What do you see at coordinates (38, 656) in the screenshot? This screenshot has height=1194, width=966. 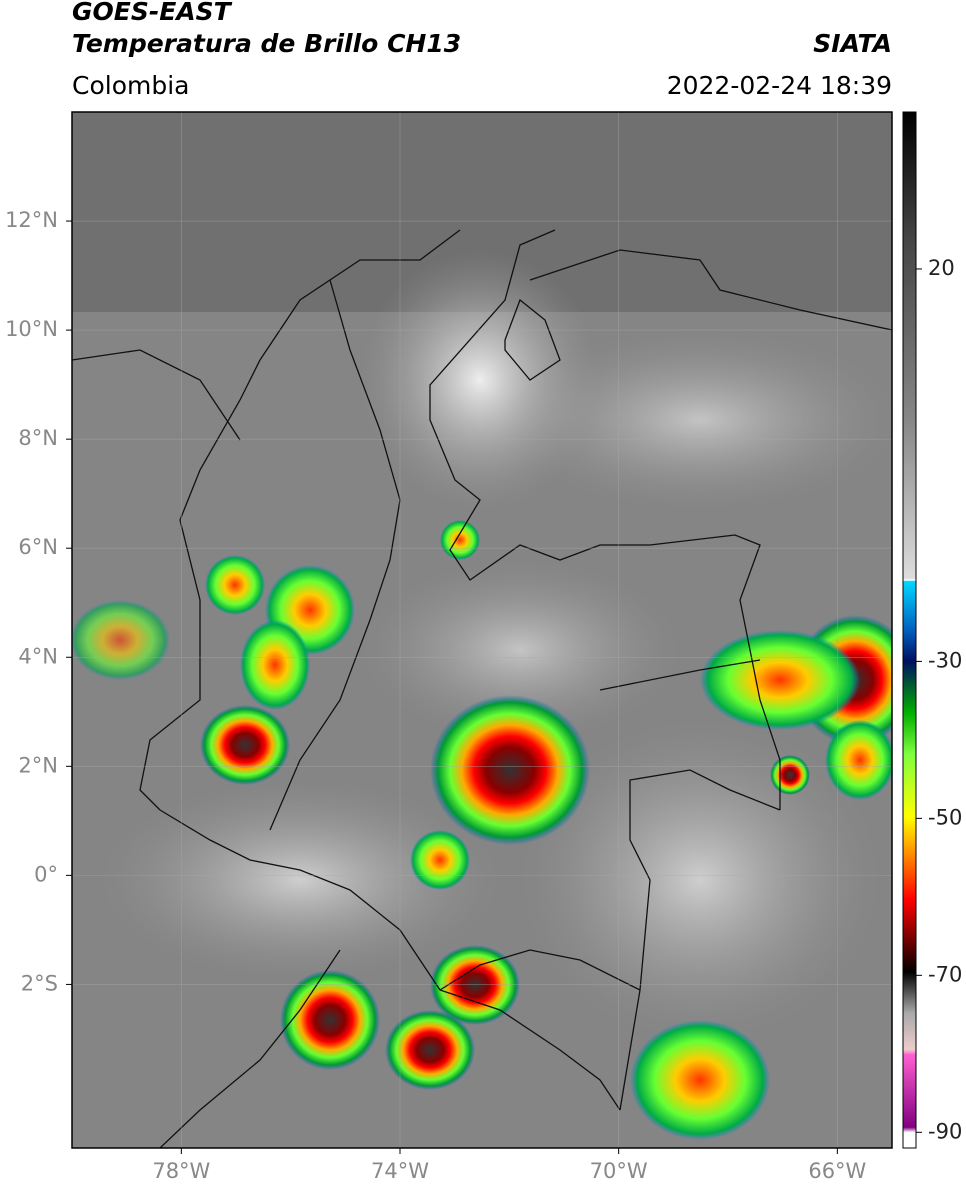 I see `y-tick-label: 4°N` at bounding box center [38, 656].